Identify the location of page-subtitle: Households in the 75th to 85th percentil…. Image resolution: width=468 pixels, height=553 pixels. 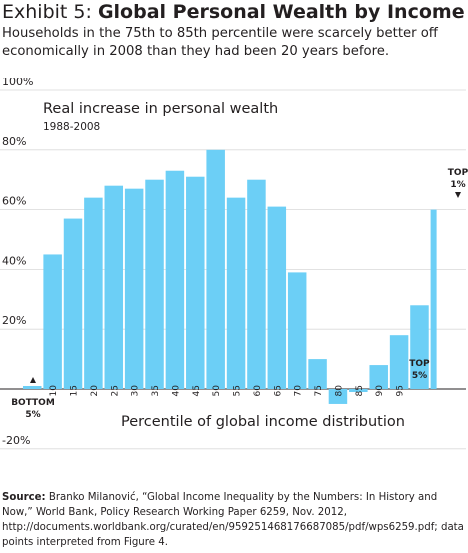
(220, 42).